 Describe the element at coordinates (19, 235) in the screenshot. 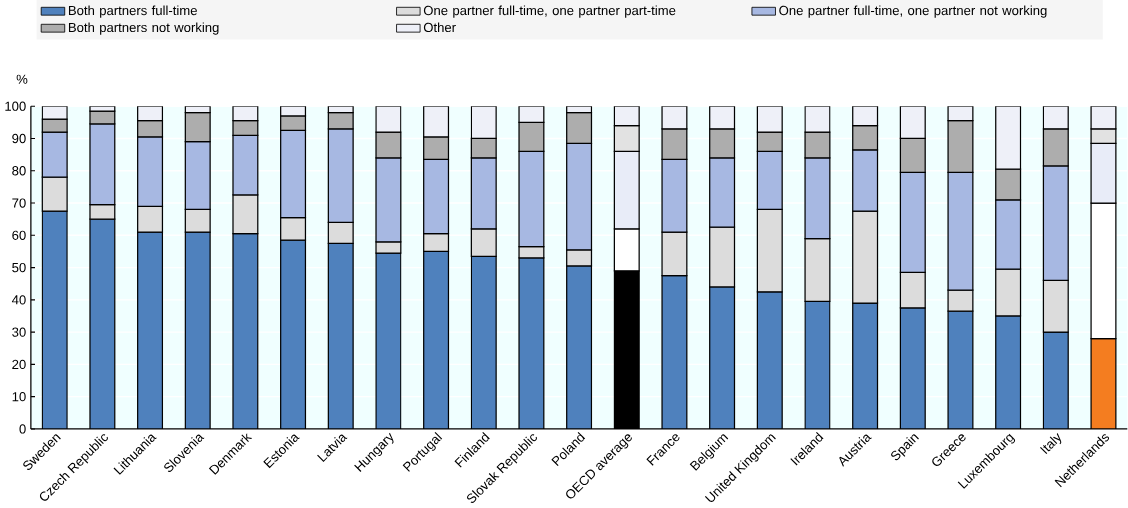

I see `y-tick-label: 60` at that location.